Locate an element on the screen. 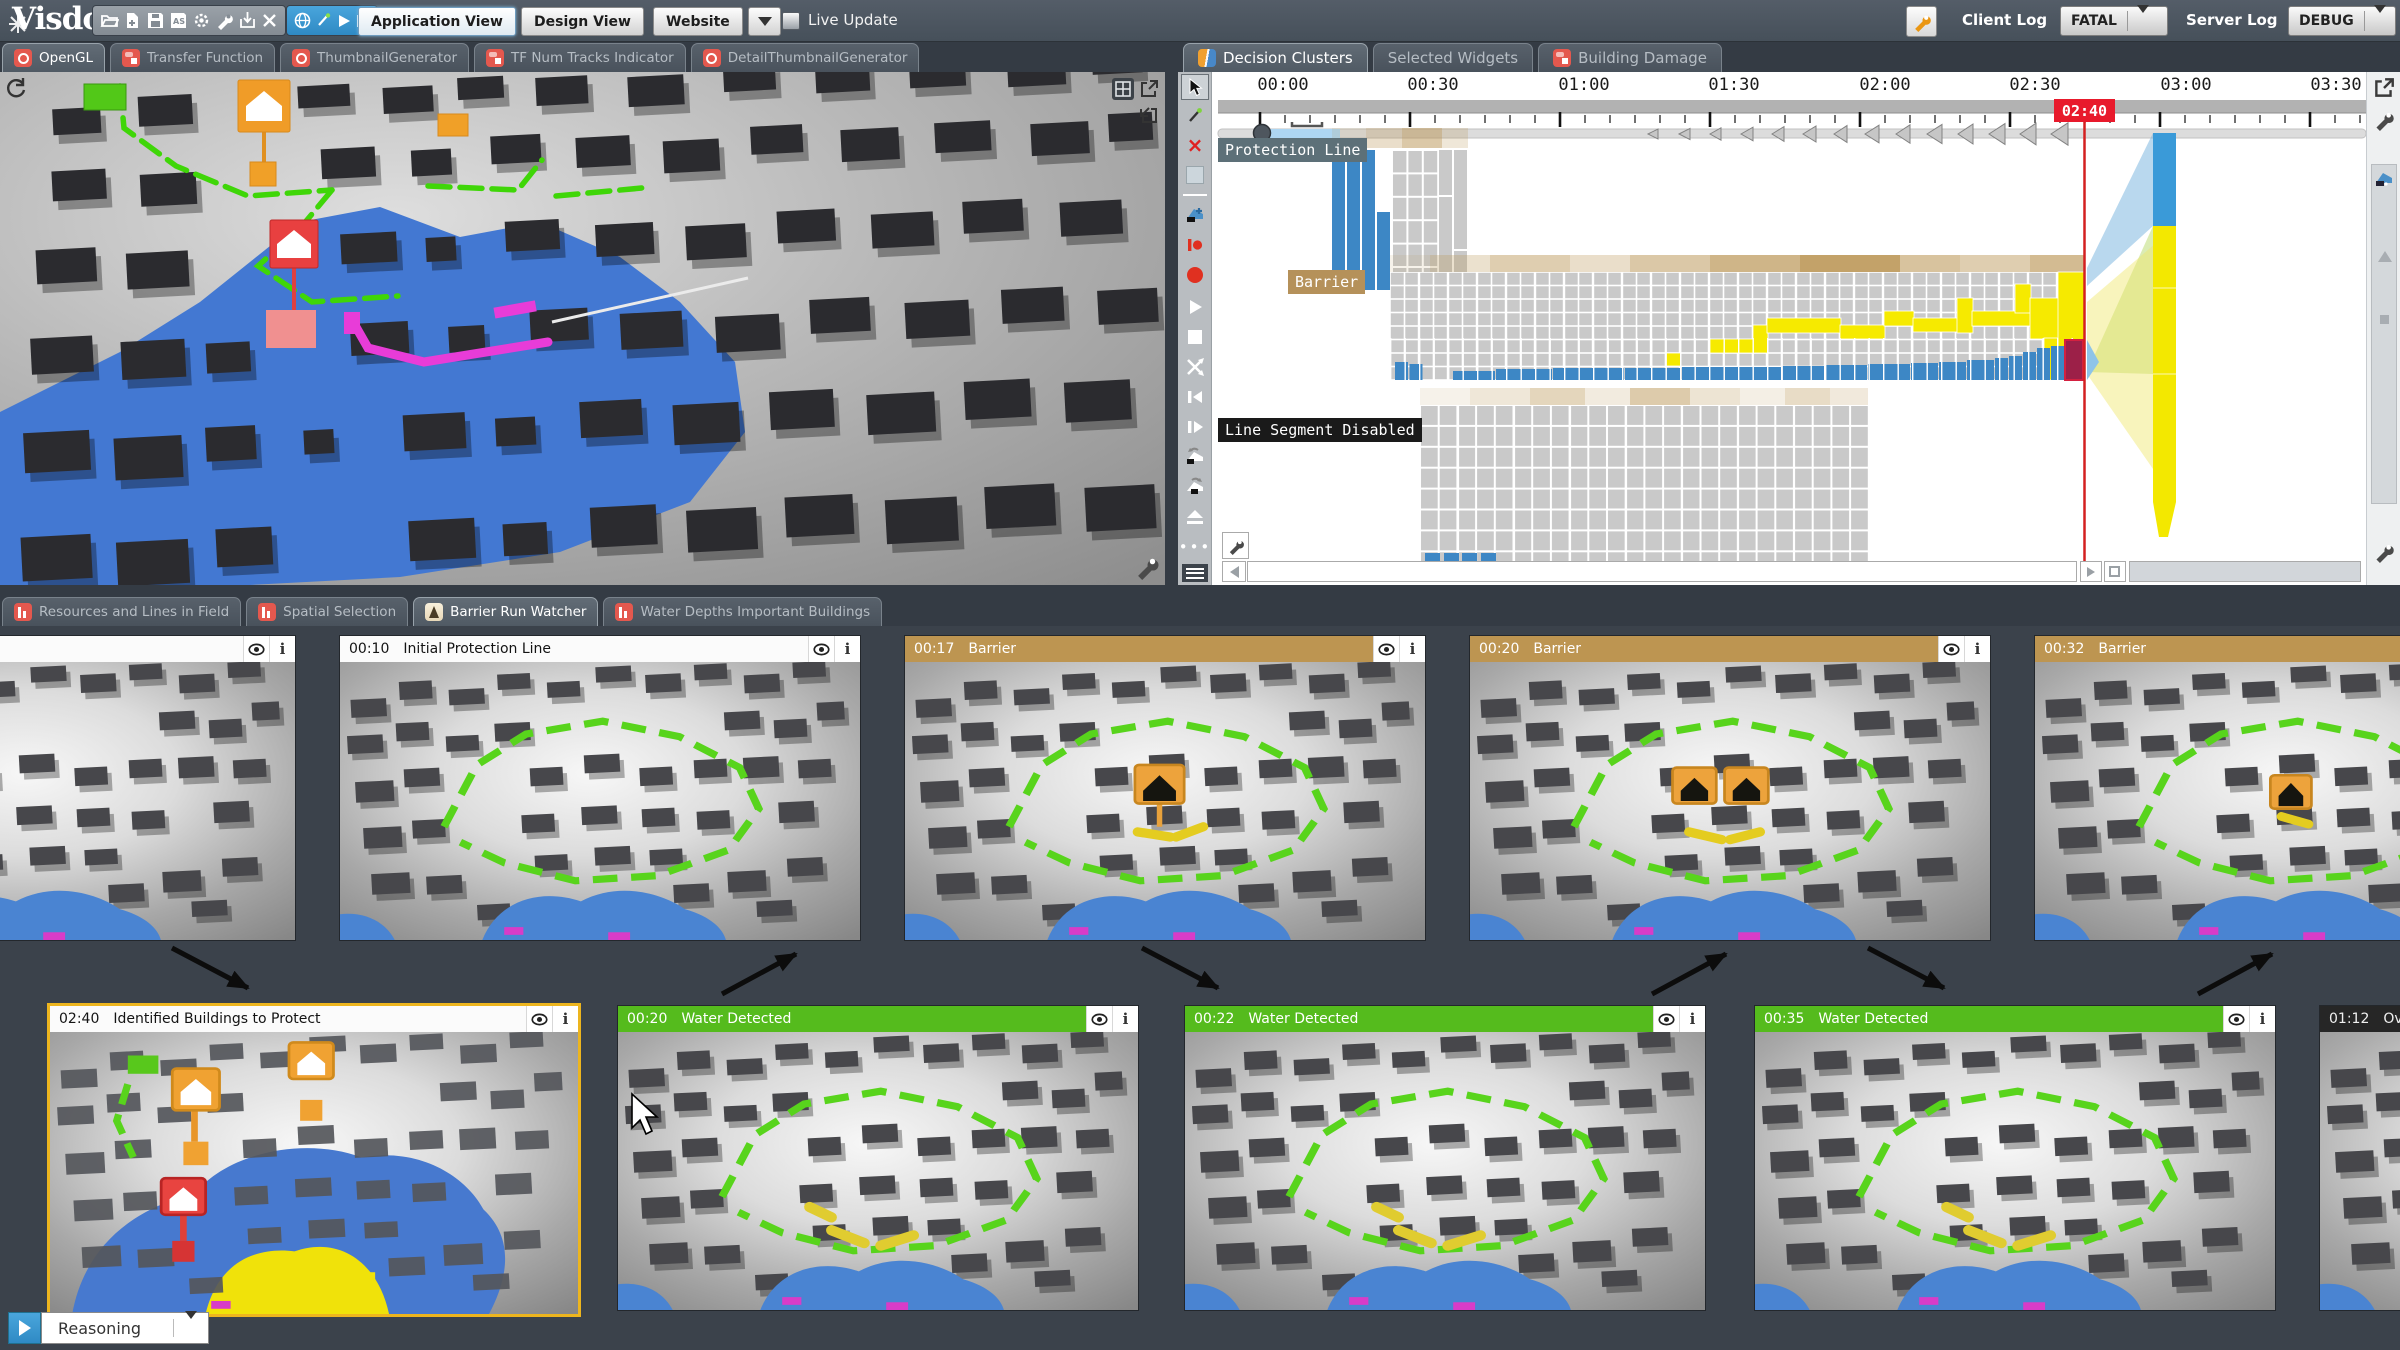 The height and width of the screenshot is (1350, 2400). track-protection-line is located at coordinates (1400, 209).